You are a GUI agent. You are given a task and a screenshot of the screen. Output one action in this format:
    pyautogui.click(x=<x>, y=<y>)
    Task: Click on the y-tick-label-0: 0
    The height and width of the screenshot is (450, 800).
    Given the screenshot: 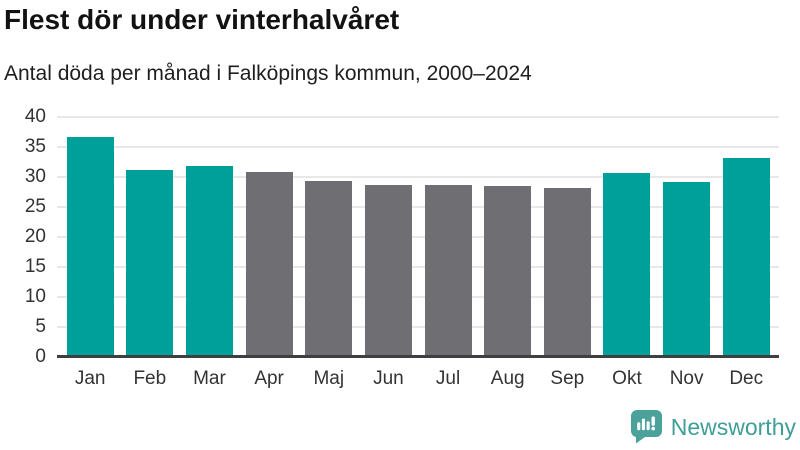 What is the action you would take?
    pyautogui.click(x=40, y=356)
    